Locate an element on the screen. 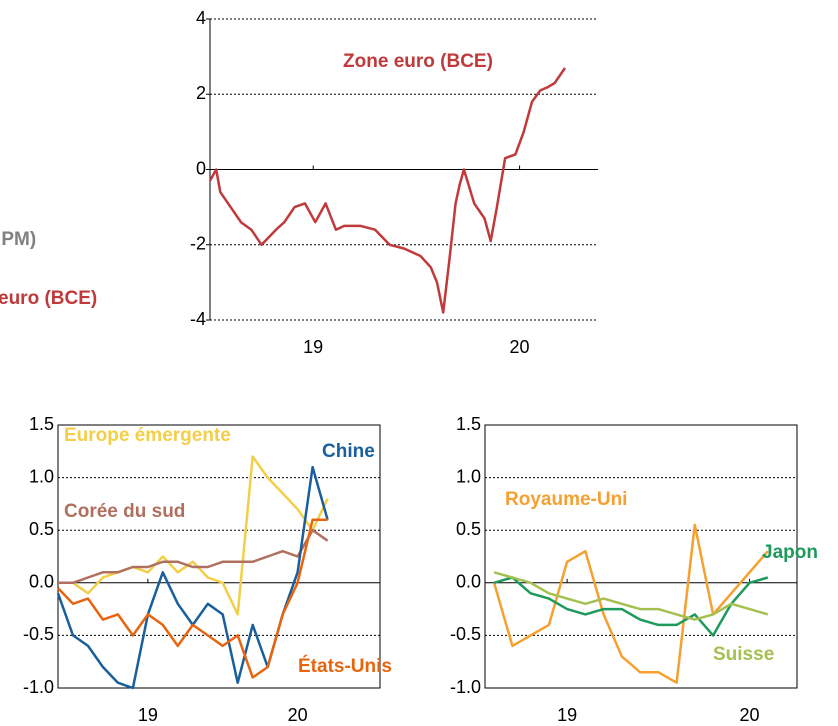 The image size is (838, 726). y-tick-label: 0 is located at coordinates (201, 168).